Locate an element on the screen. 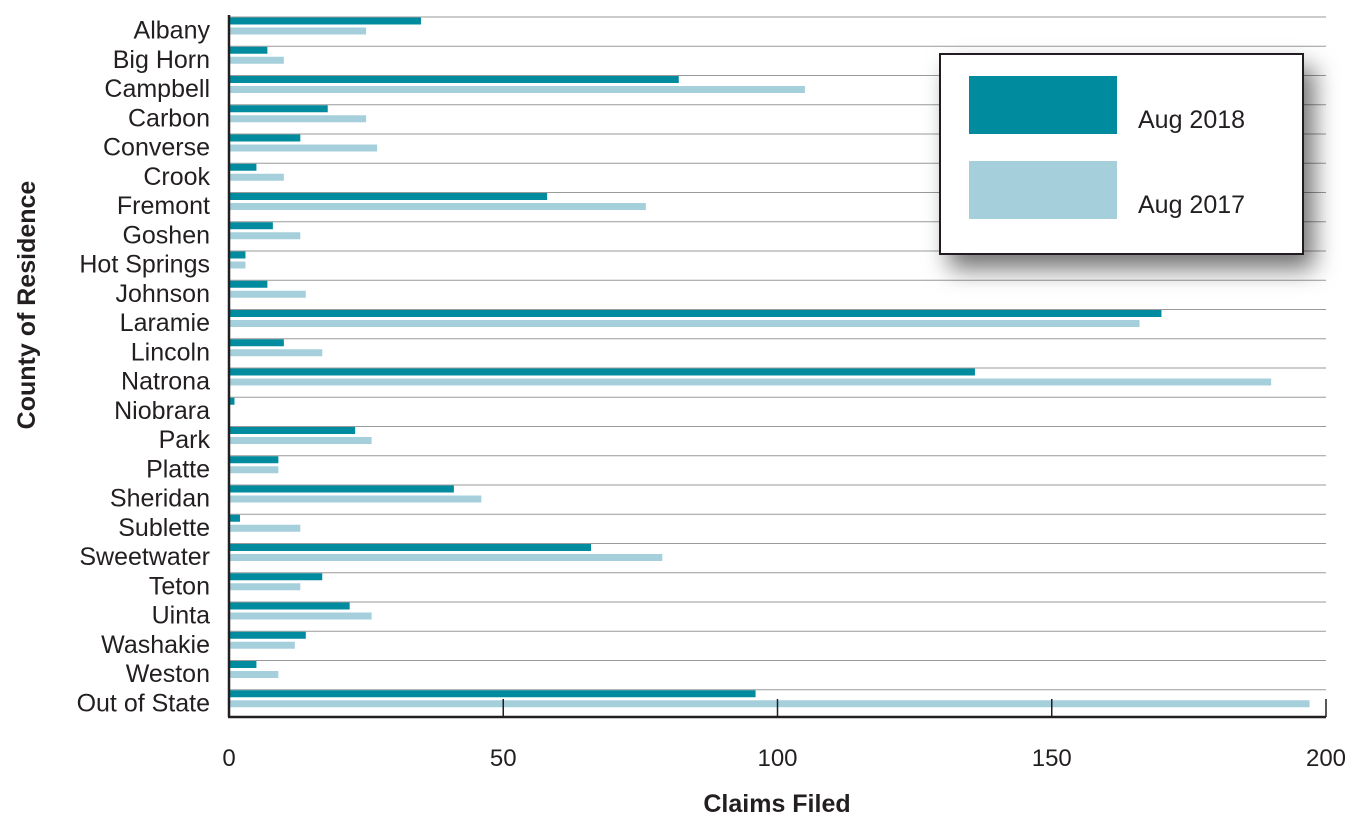 This screenshot has height=825, width=1360. bar-aug-2018-big-horn is located at coordinates (248, 50).